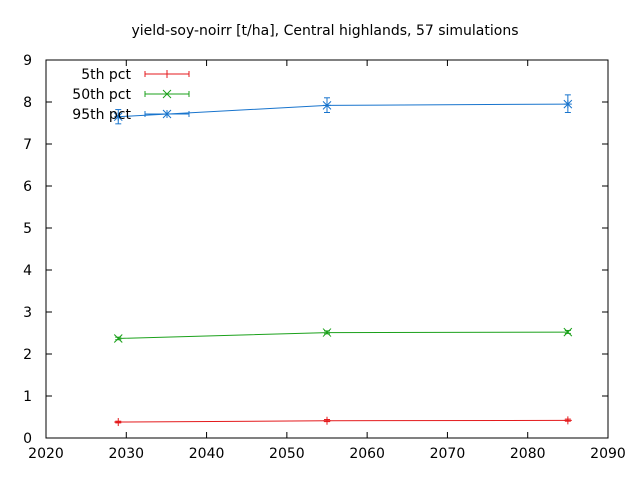 This screenshot has height=480, width=640. What do you see at coordinates (287, 454) in the screenshot?
I see `x-tick-label: 2050` at bounding box center [287, 454].